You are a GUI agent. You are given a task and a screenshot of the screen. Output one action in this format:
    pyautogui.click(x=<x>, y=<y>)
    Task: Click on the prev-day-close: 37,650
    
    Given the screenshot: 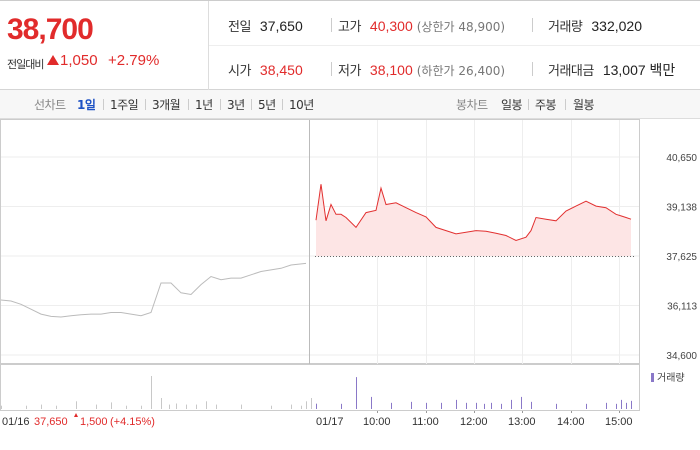 What is the action you would take?
    pyautogui.click(x=51, y=422)
    